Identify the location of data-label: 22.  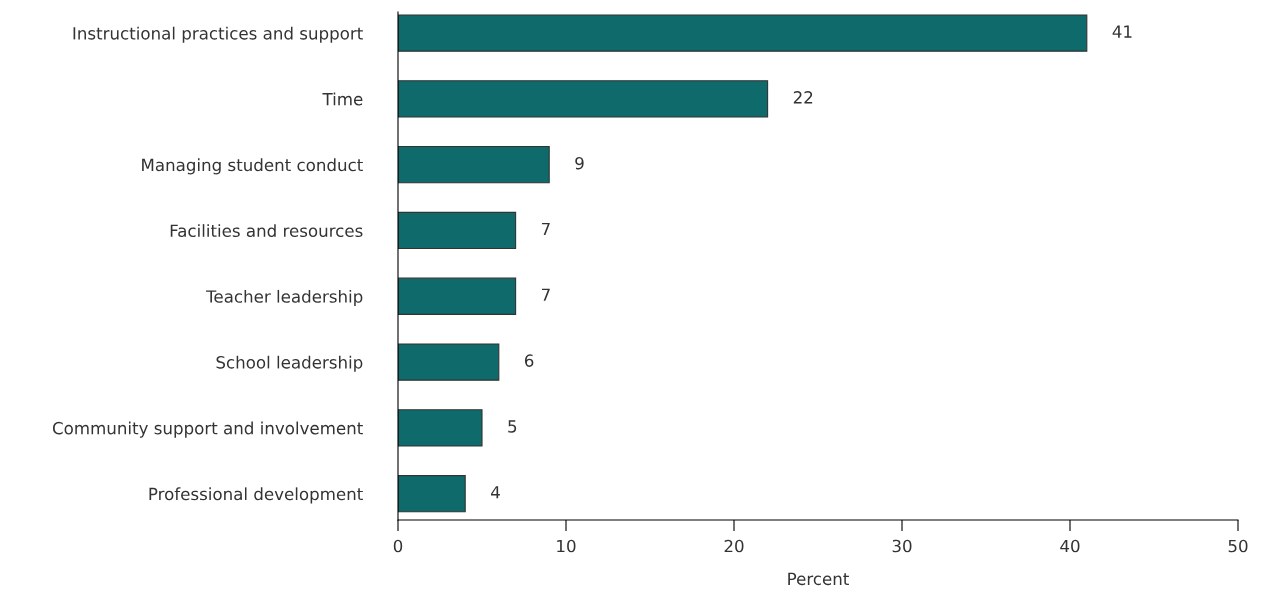
(803, 97).